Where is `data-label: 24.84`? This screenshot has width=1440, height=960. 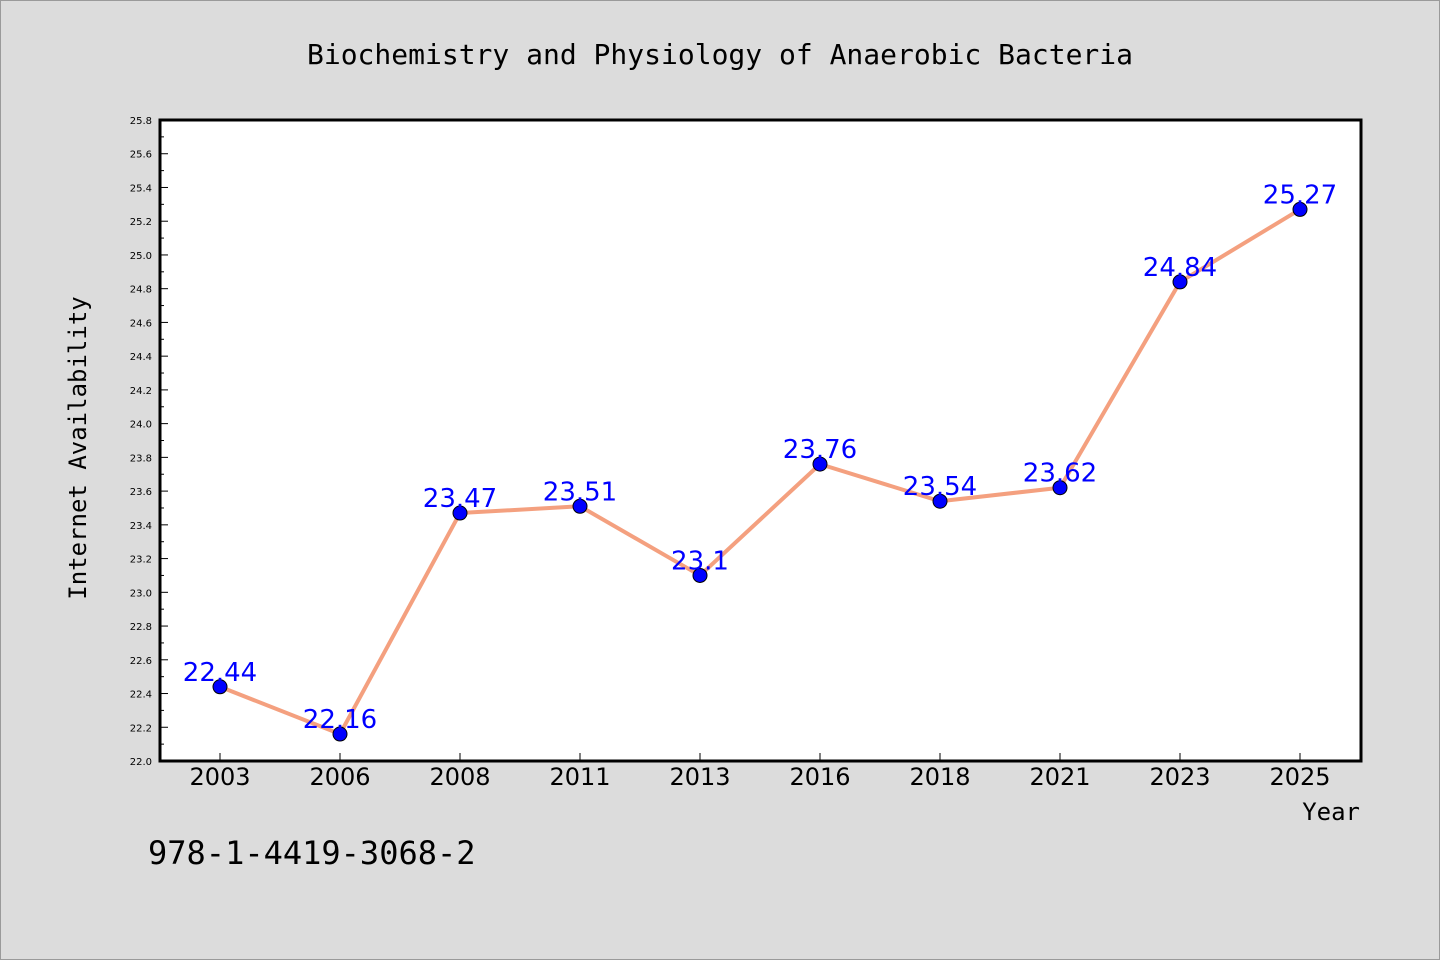
data-label: 24.84 is located at coordinates (1180, 268).